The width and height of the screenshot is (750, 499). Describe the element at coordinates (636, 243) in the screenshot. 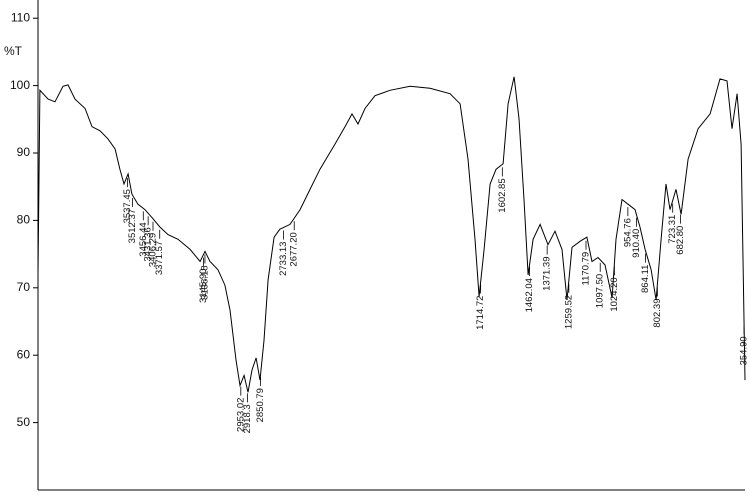

I see `peak-label: 910.40` at that location.